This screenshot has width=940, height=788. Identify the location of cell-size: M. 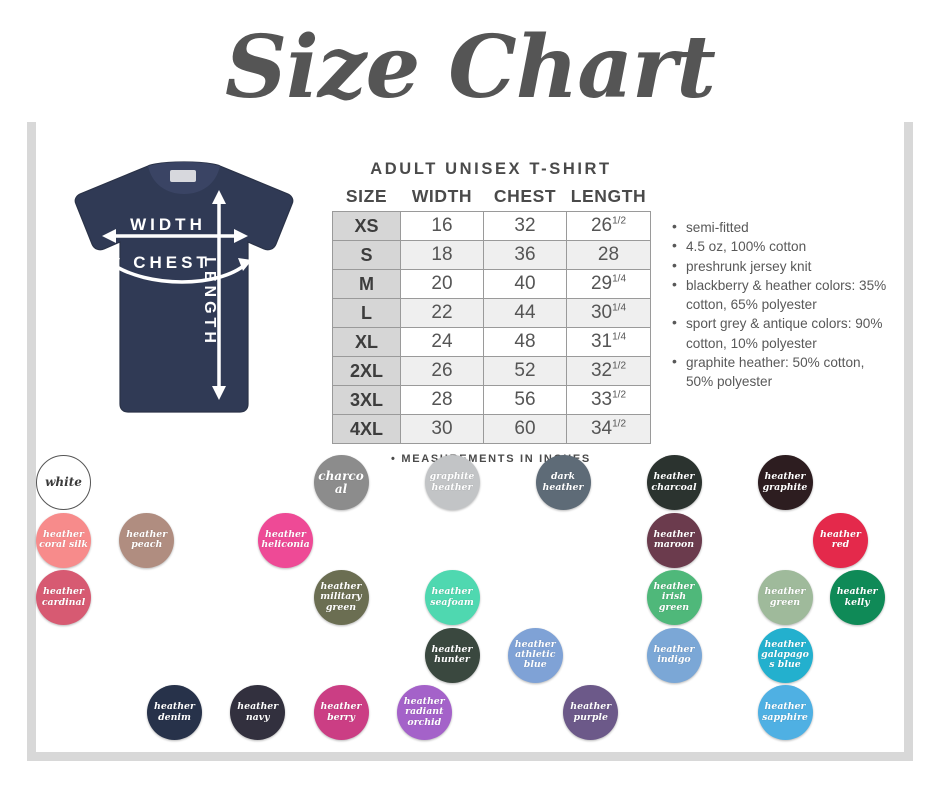
(366, 284).